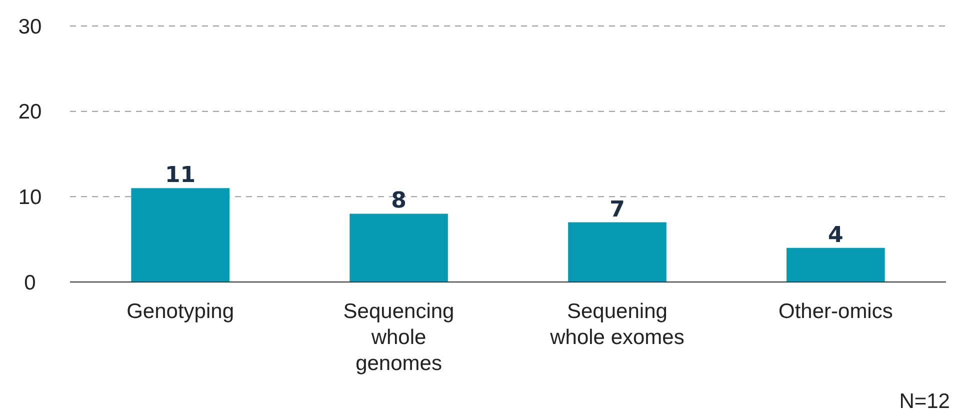 Image resolution: width=962 pixels, height=420 pixels. What do you see at coordinates (30, 282) in the screenshot?
I see `y-tick-label: 0` at bounding box center [30, 282].